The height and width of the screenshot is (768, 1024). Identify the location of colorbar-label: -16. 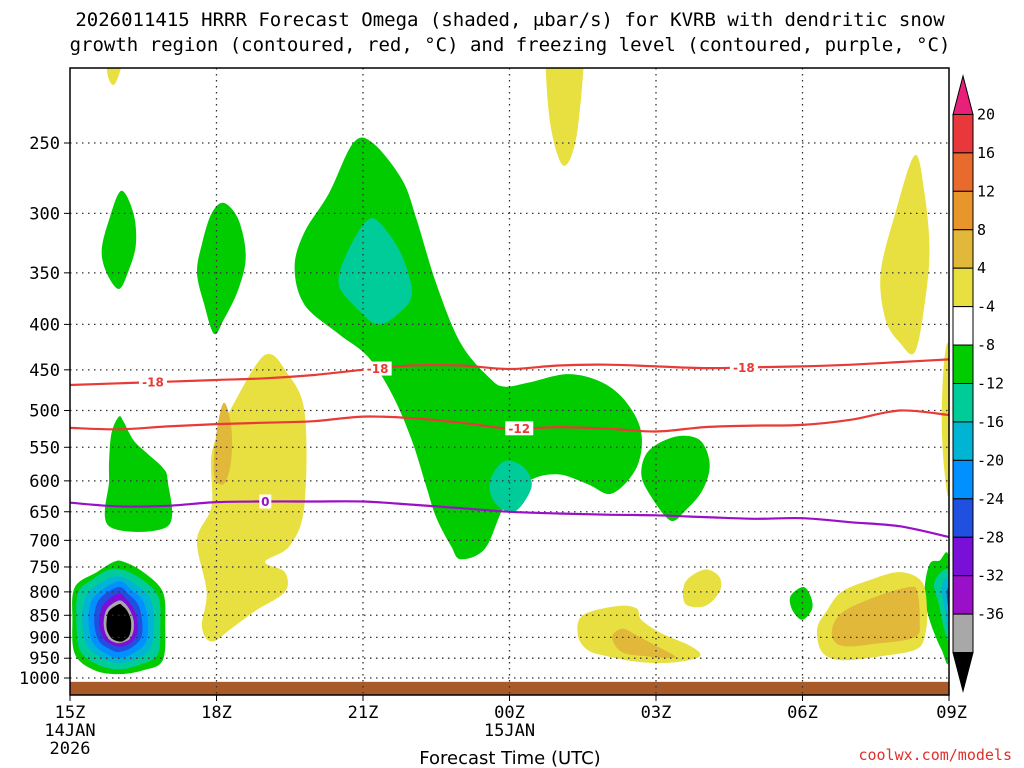
(990, 422).